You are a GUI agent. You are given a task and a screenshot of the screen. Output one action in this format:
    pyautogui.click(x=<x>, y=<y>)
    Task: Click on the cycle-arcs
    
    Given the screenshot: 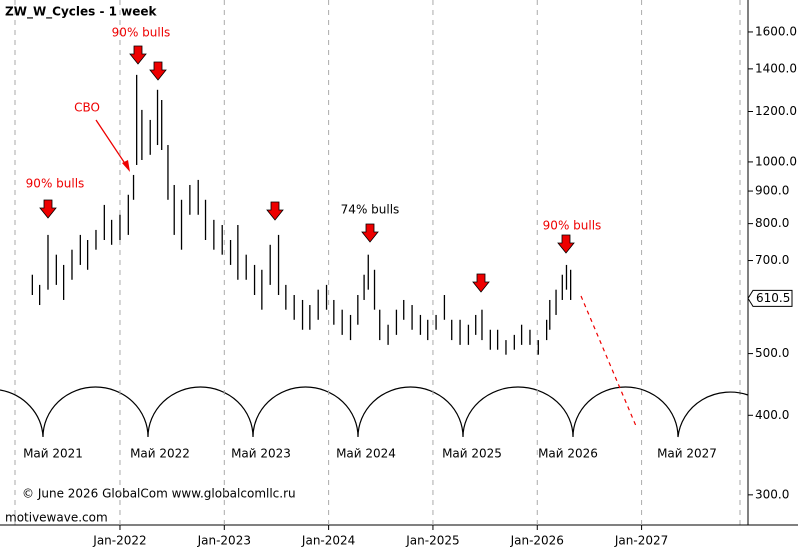 What is the action you would take?
    pyautogui.click(x=374, y=412)
    